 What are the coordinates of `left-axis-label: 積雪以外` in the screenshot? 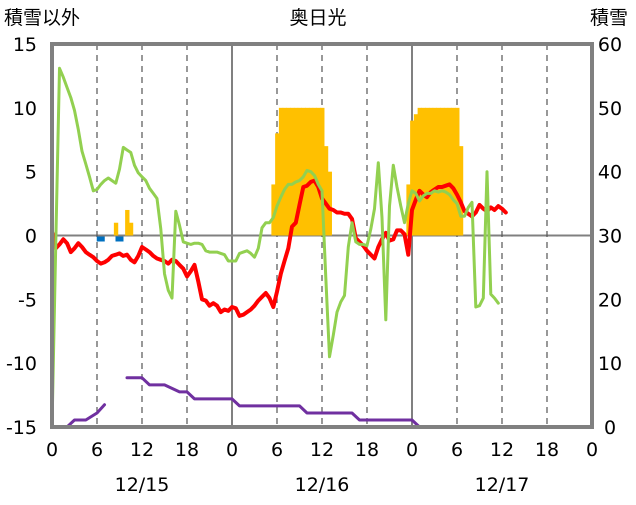 It's located at (42, 18).